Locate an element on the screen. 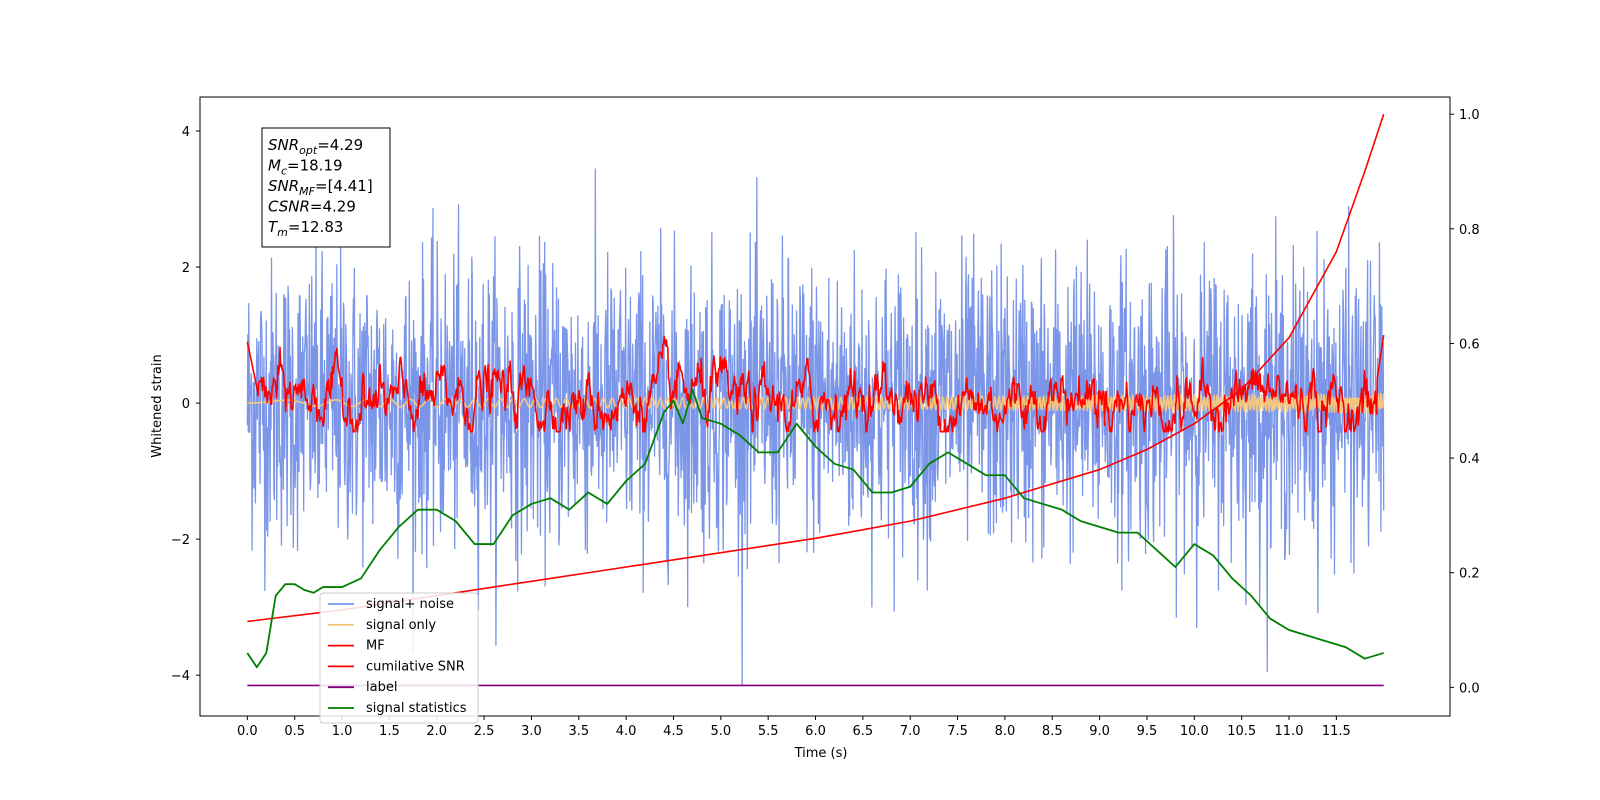 The height and width of the screenshot is (800, 1600). x-tick-label: 6.5 is located at coordinates (863, 731).